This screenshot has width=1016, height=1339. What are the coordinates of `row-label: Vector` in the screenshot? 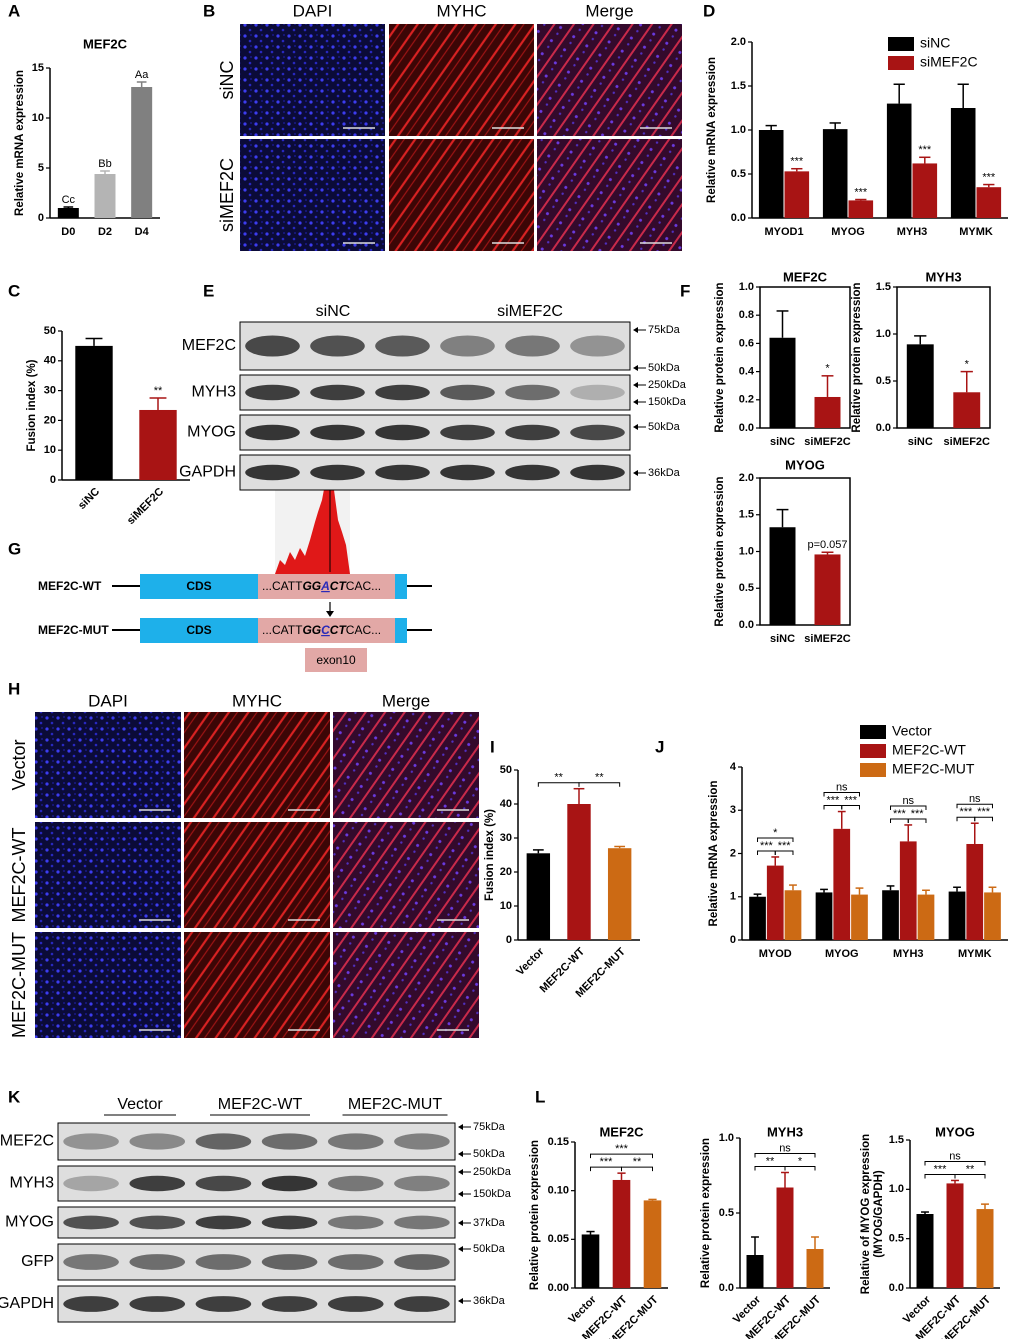 It's located at (19, 764).